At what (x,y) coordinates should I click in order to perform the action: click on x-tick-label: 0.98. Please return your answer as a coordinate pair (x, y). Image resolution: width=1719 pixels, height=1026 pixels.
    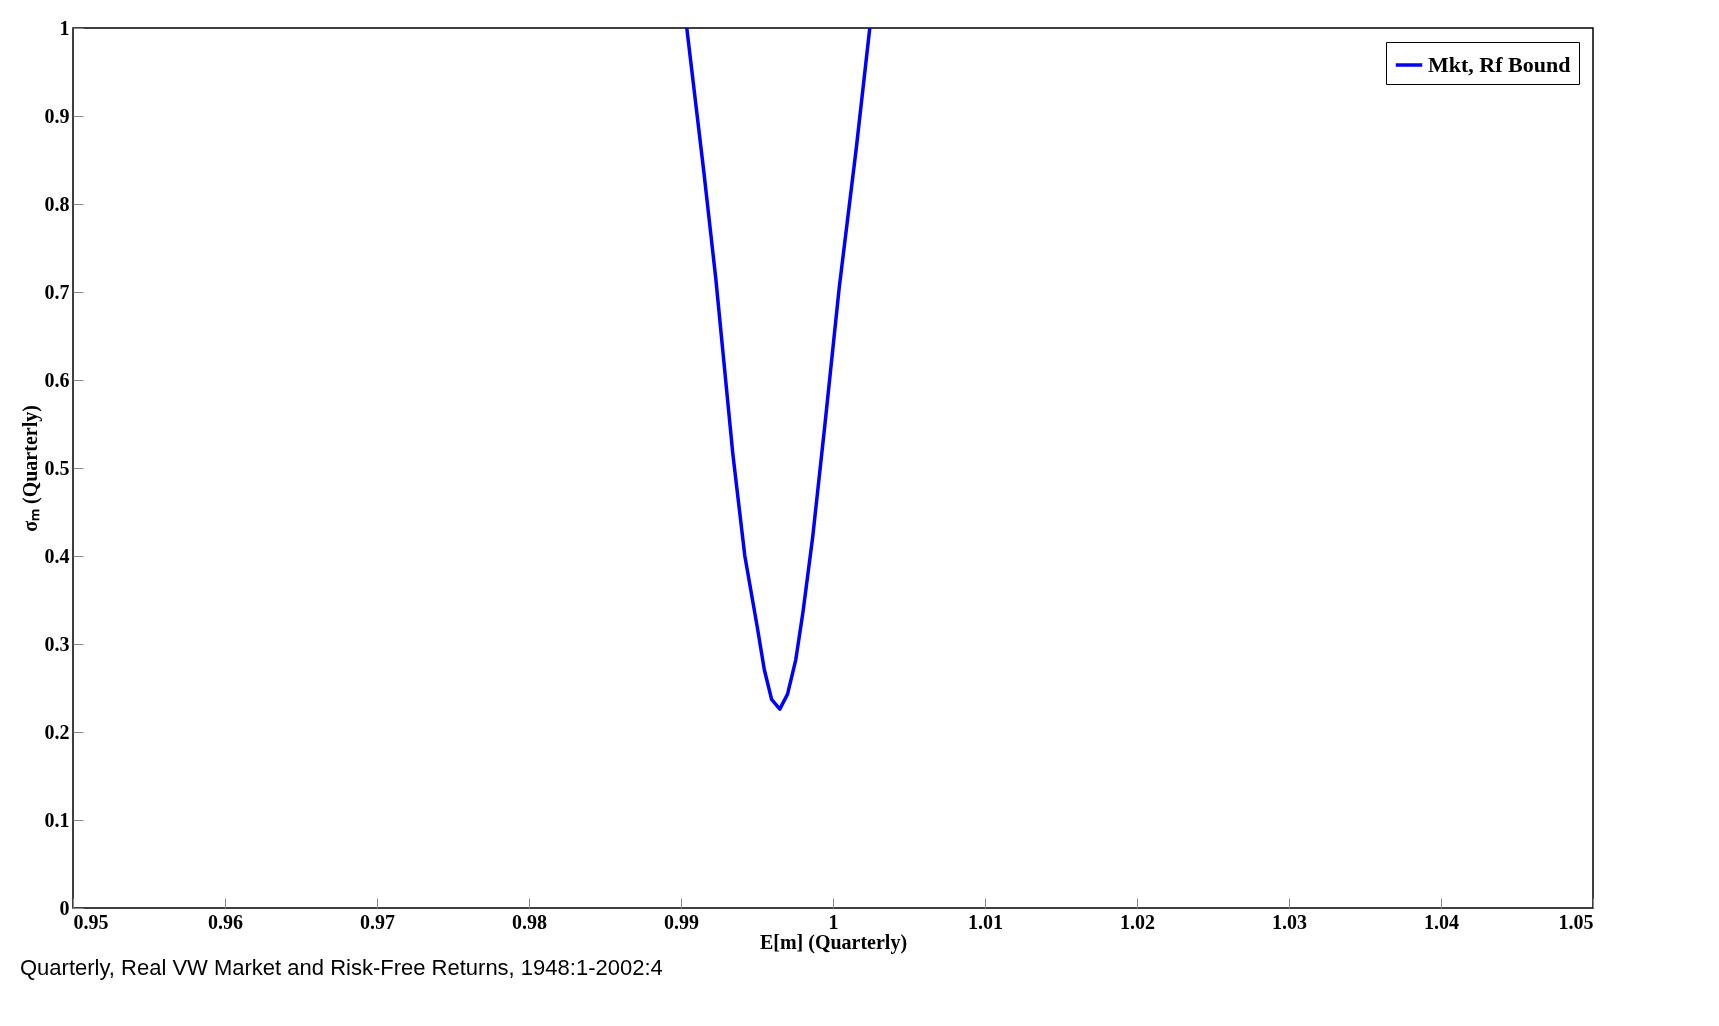
    Looking at the image, I should click on (529, 921).